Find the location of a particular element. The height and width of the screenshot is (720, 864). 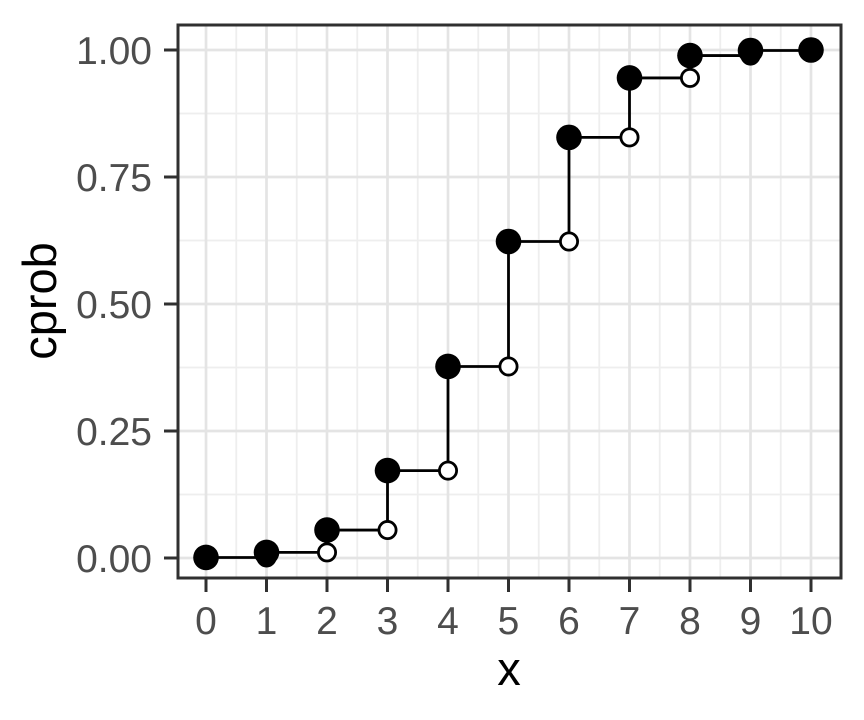

y-tick-labels: 0.00 0.25 0.50 0.75 1.00 is located at coordinates (114, 305).